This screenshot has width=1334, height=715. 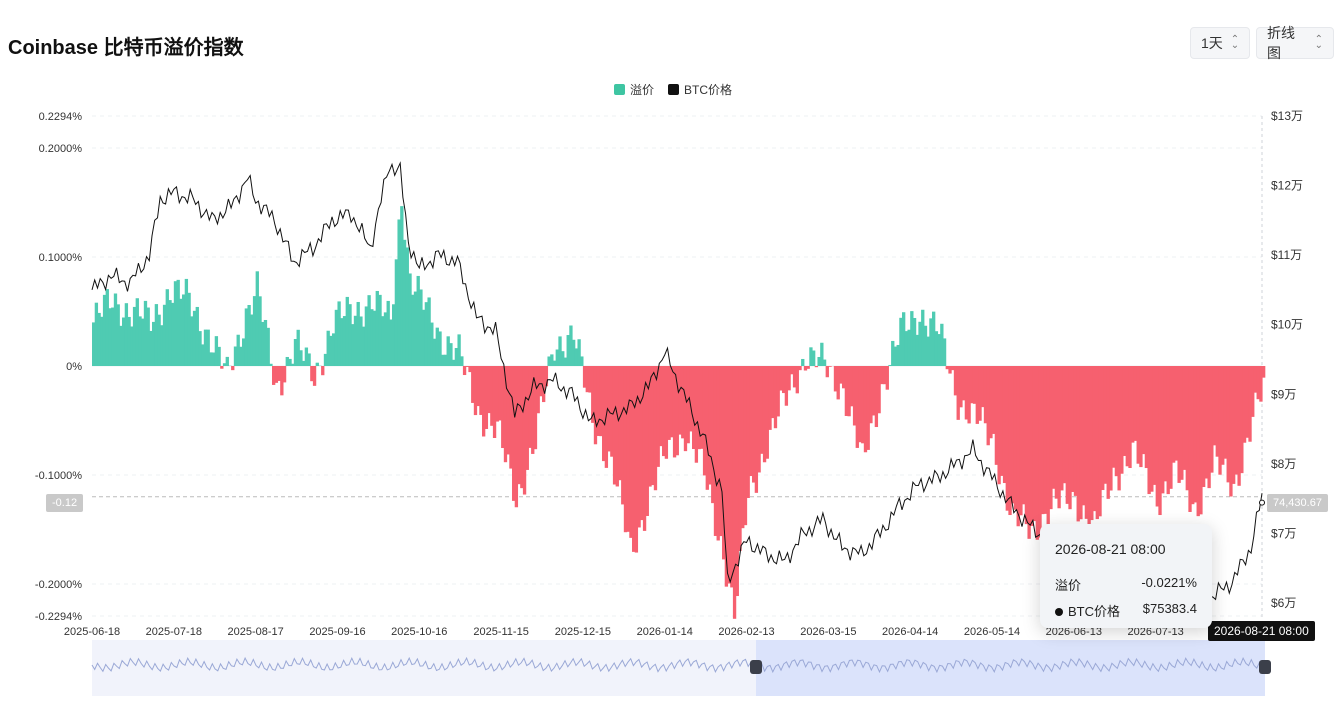 I want to click on chart-type-select: 折线图 ⌃ ⌄, so click(x=1295, y=43).